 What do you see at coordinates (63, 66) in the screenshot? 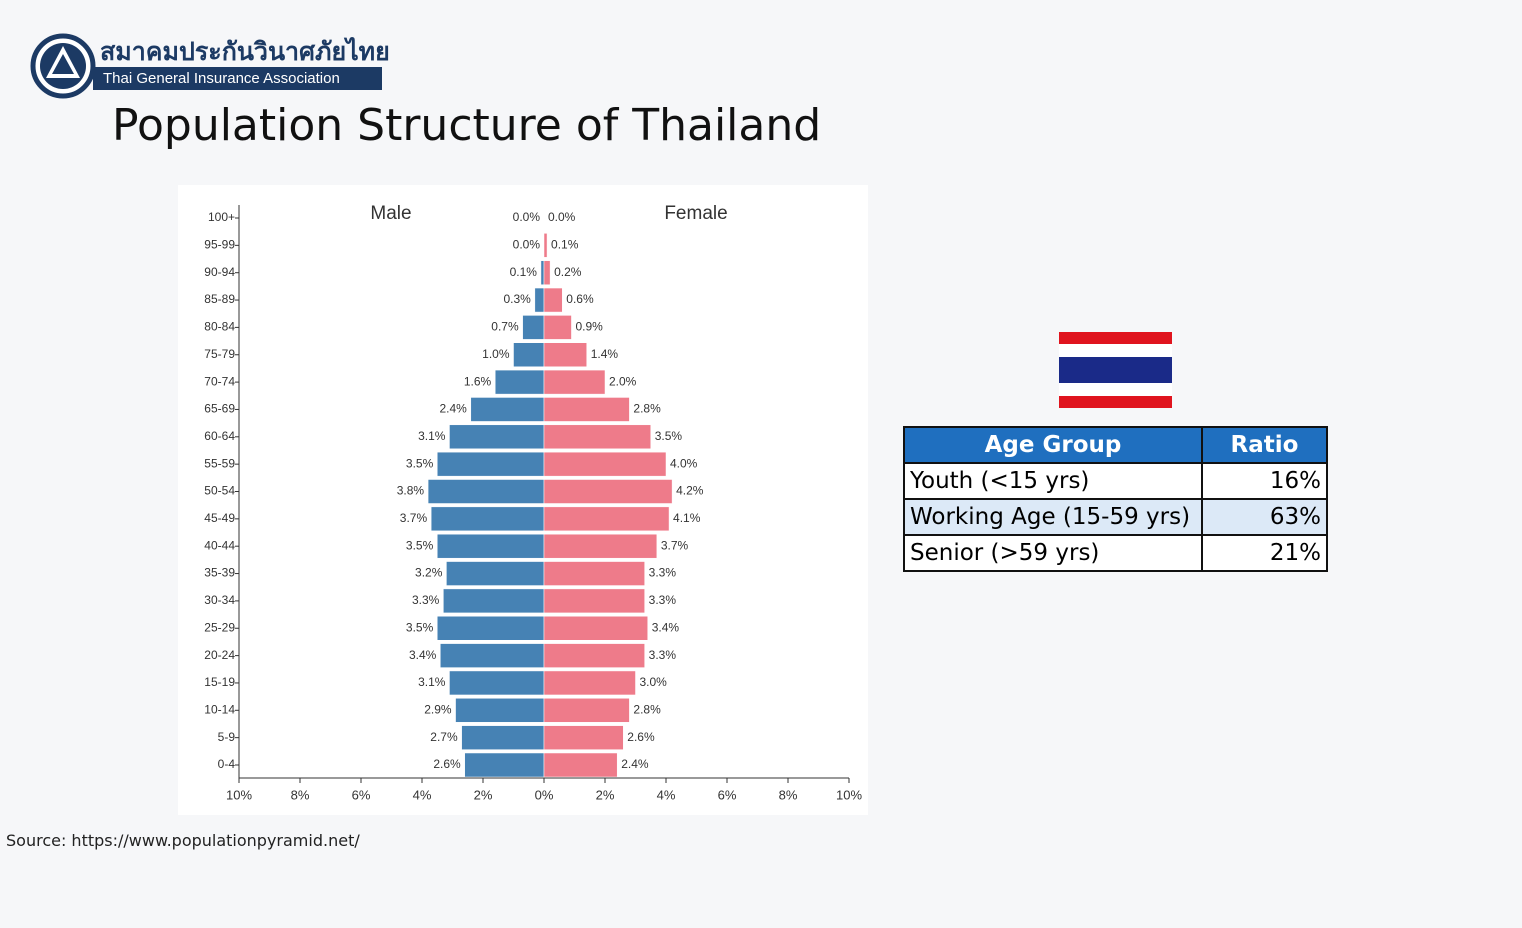
I see `logo-mark` at bounding box center [63, 66].